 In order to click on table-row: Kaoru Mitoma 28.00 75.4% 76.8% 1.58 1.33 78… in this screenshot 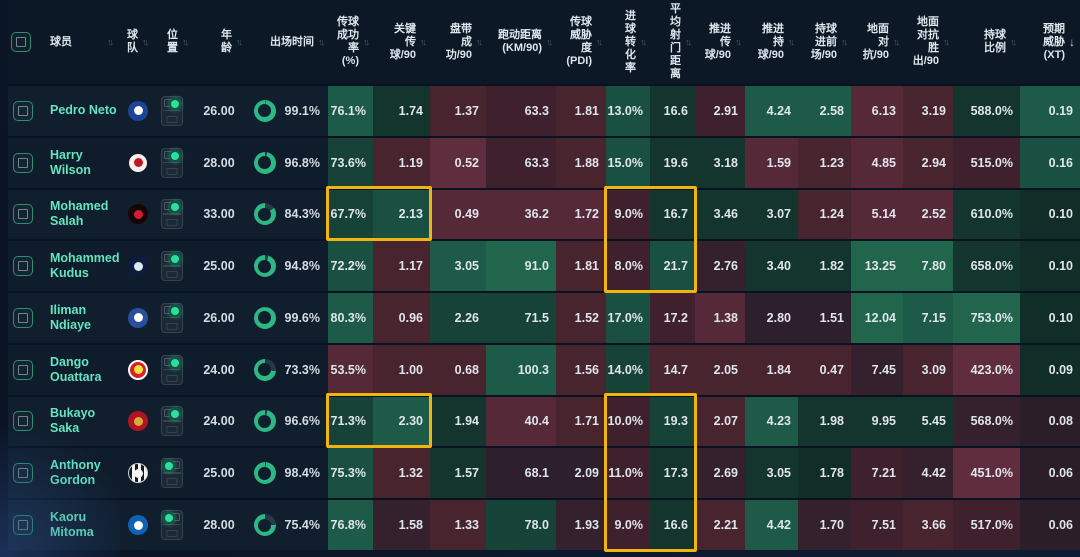, I will do `click(544, 524)`.